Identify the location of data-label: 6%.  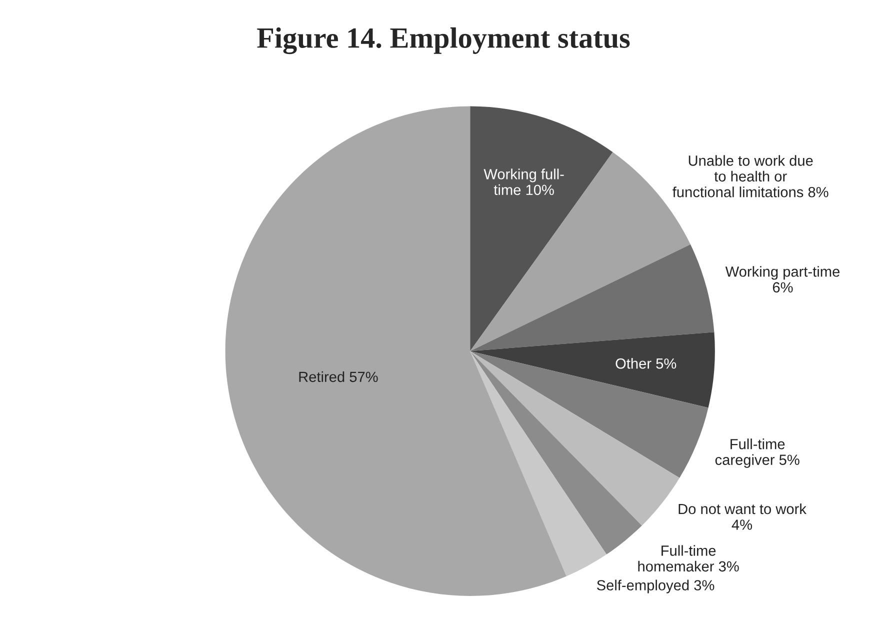
(782, 287).